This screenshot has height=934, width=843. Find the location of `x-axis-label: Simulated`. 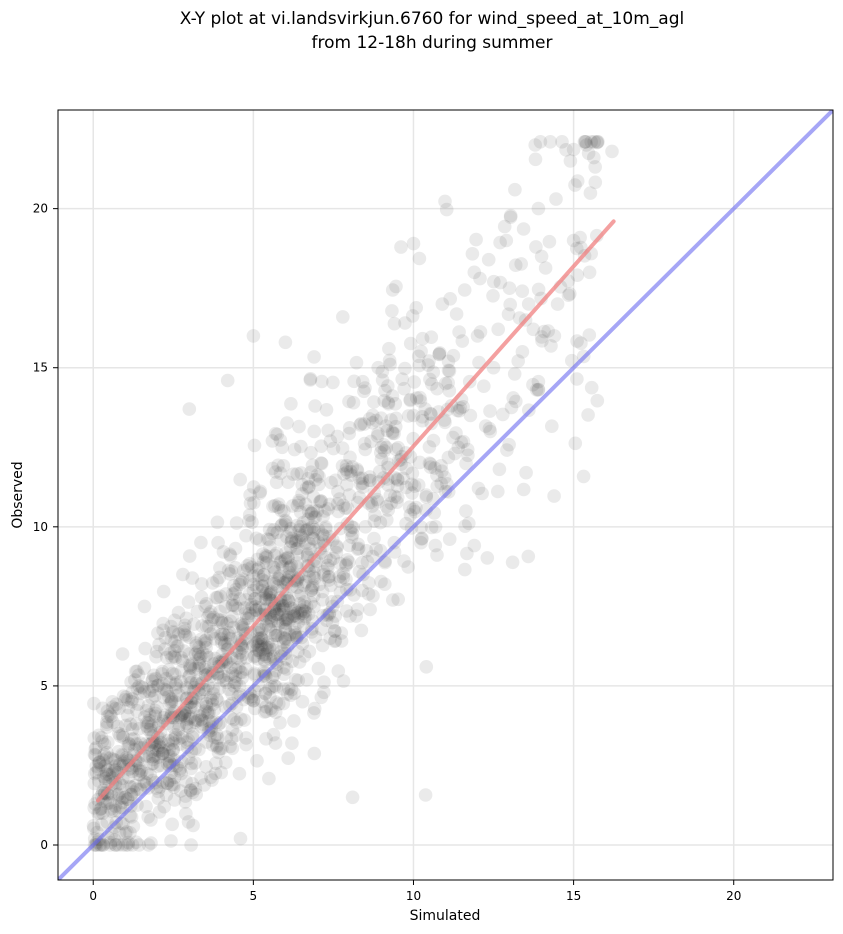

x-axis-label: Simulated is located at coordinates (445, 916).